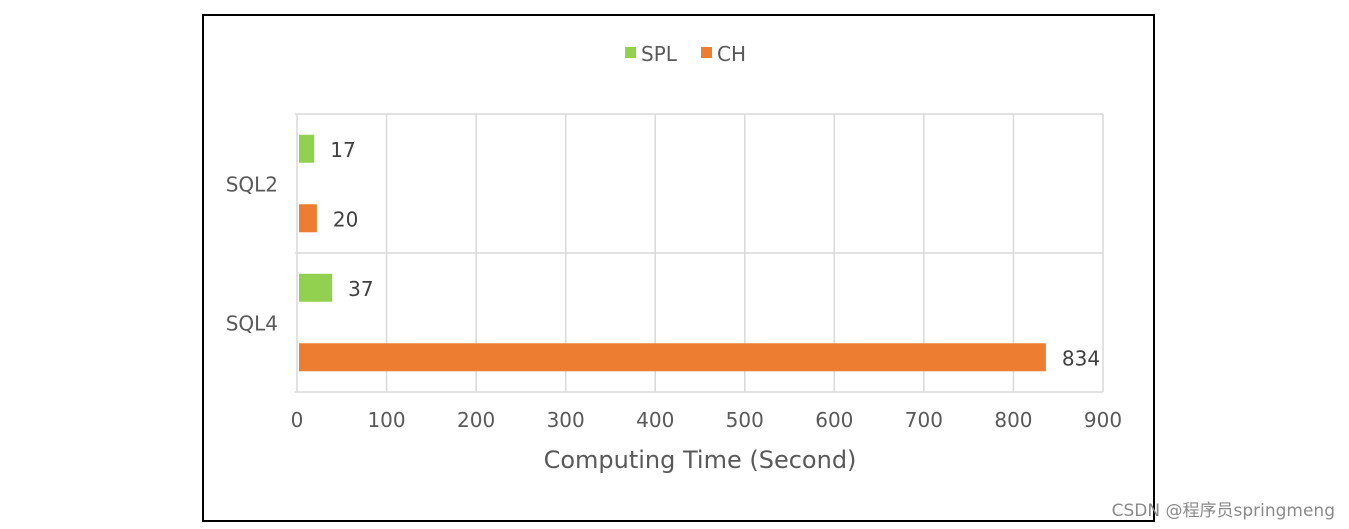  Describe the element at coordinates (672, 357) in the screenshot. I see `bar-ch-sql4` at that location.